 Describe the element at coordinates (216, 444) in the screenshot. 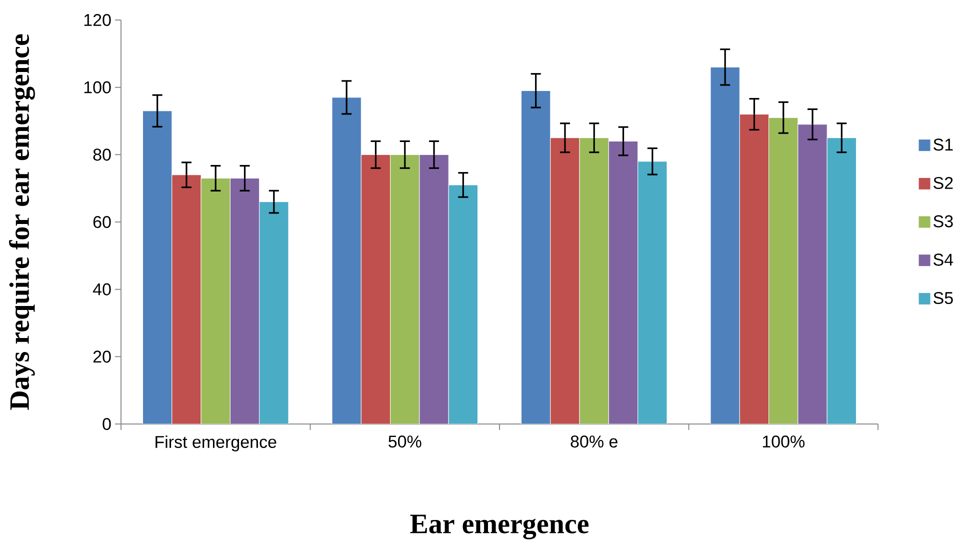

I see `x-tick-label: First emergence` at that location.